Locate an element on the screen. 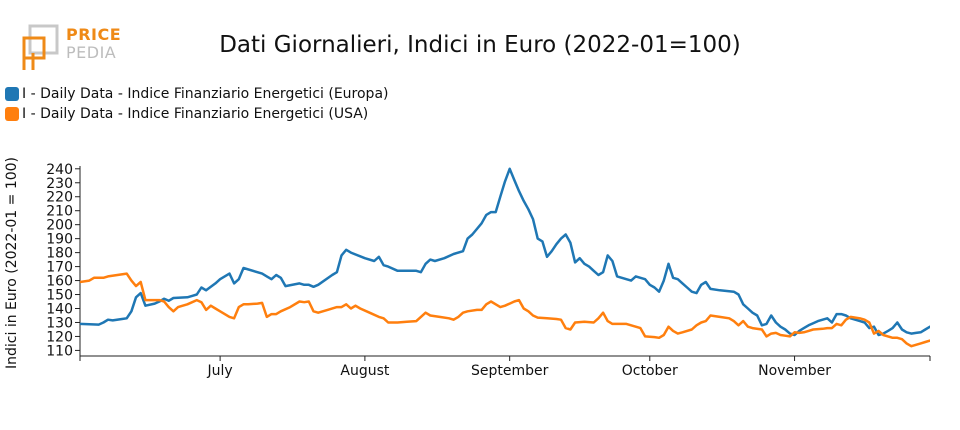 The height and width of the screenshot is (430, 960). y-tick-label: 130 is located at coordinates (59, 323).